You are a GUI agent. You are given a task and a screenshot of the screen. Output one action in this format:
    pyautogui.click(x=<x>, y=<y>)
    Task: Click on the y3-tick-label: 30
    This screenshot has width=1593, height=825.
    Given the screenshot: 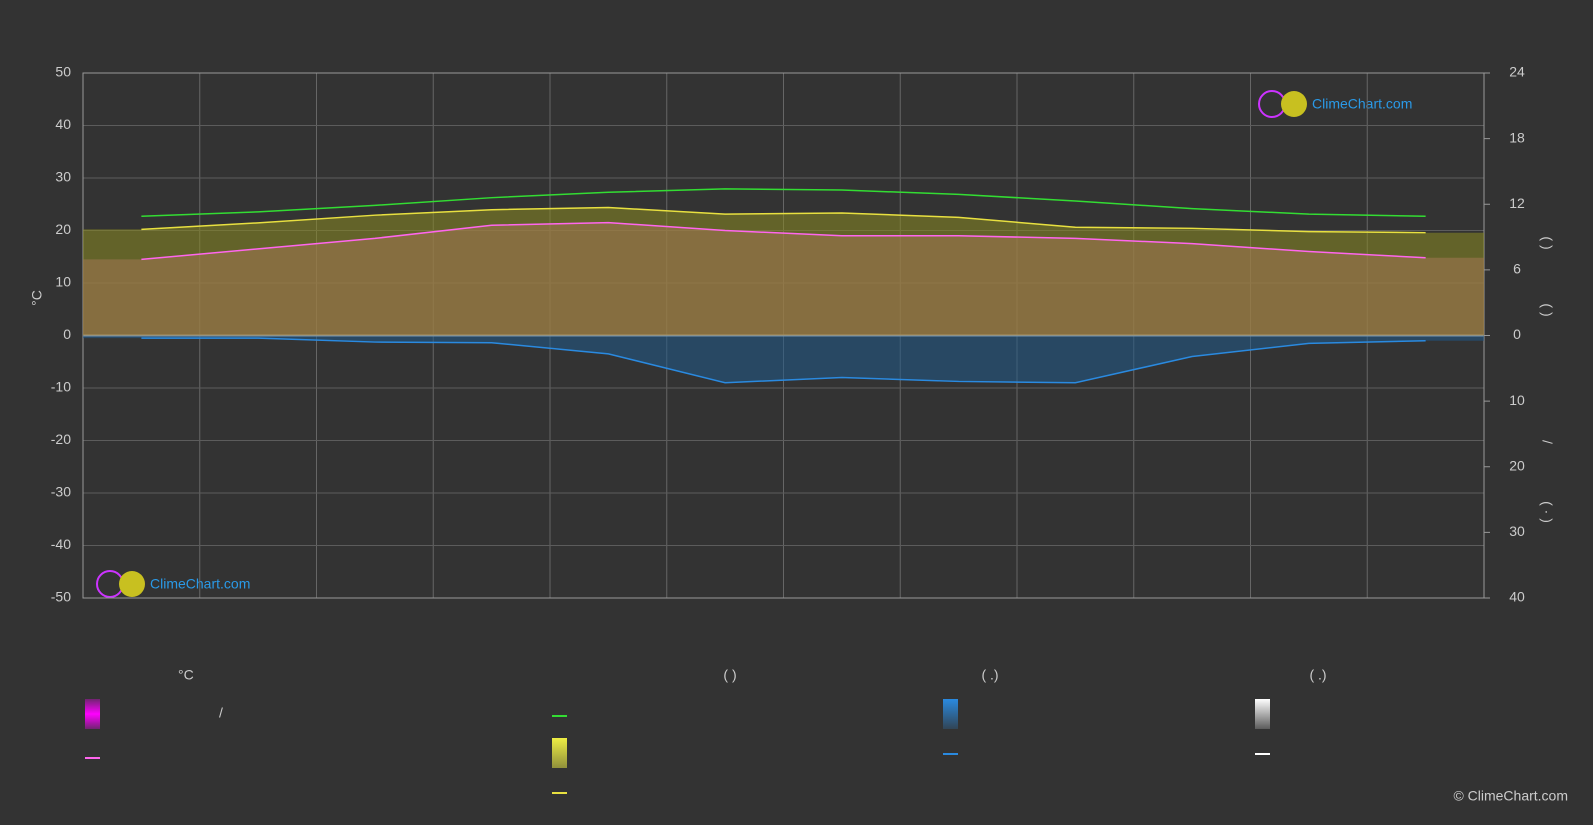 What is the action you would take?
    pyautogui.click(x=1517, y=531)
    